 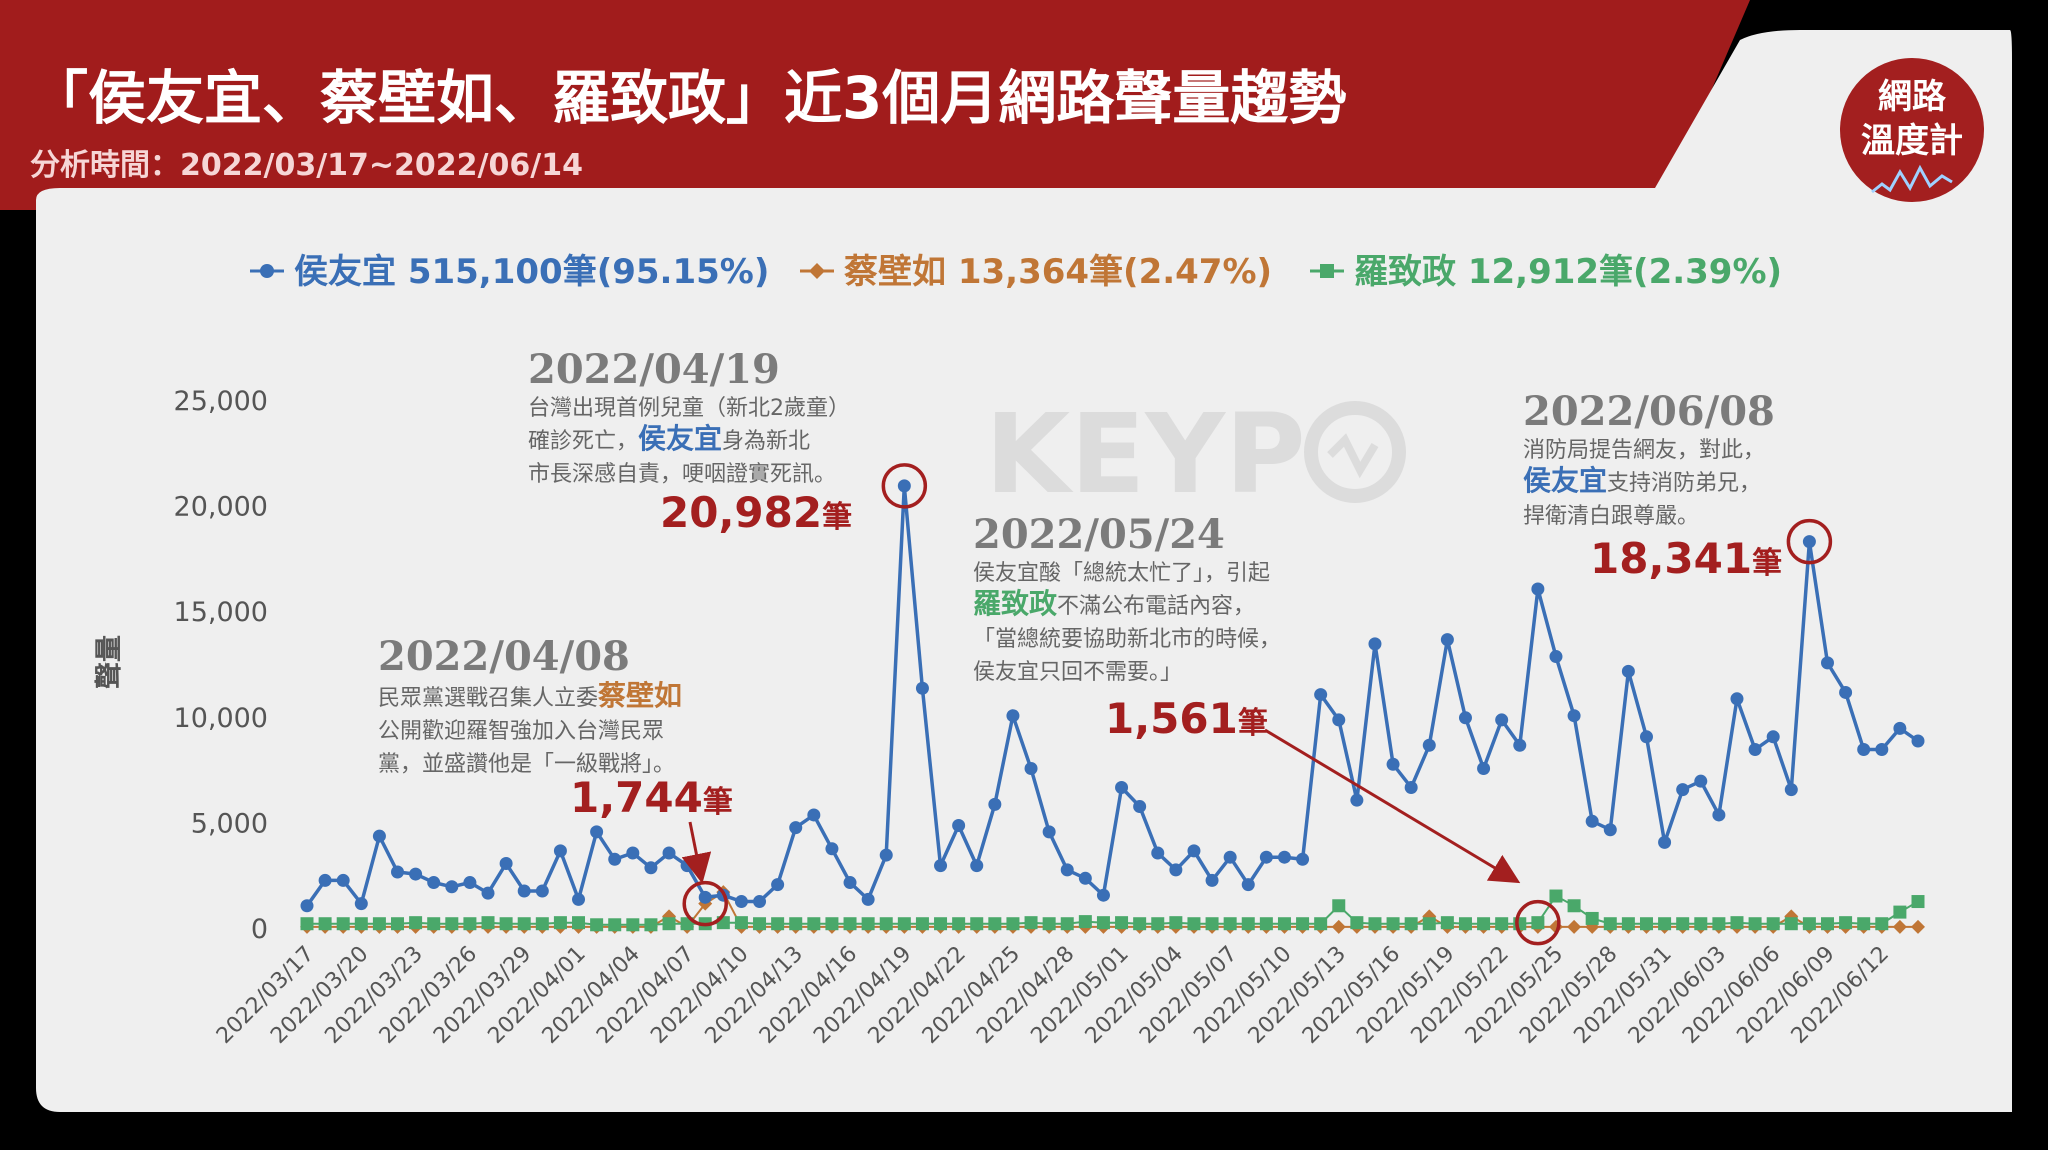 I want to click on point-tsai, so click(x=1899, y=926).